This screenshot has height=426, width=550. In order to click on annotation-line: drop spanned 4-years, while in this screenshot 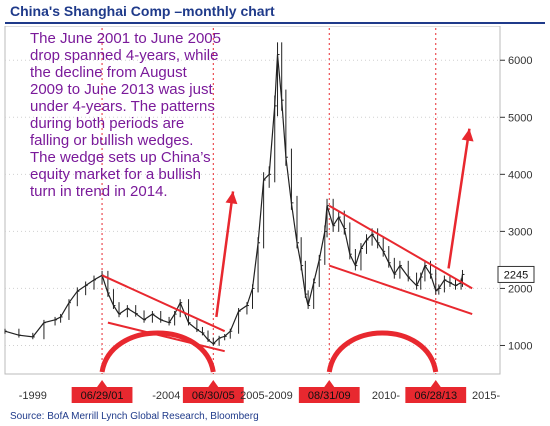, I will do `click(124, 55)`.